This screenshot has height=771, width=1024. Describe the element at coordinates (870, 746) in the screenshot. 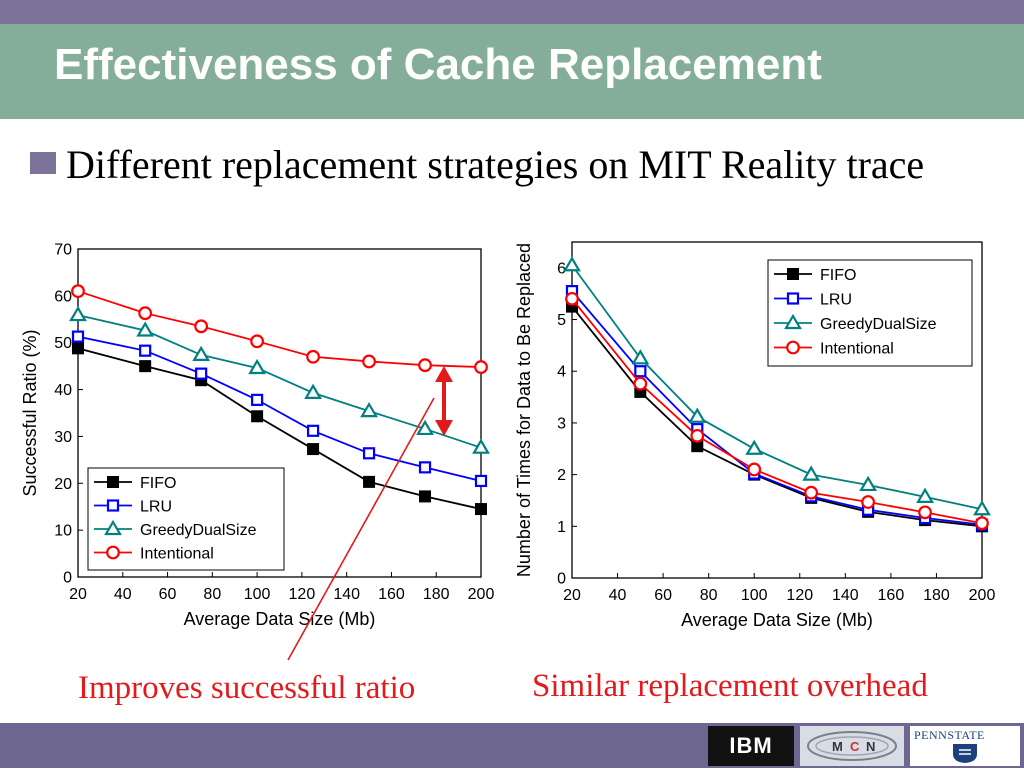

I see `mcn-letter-n: N` at that location.